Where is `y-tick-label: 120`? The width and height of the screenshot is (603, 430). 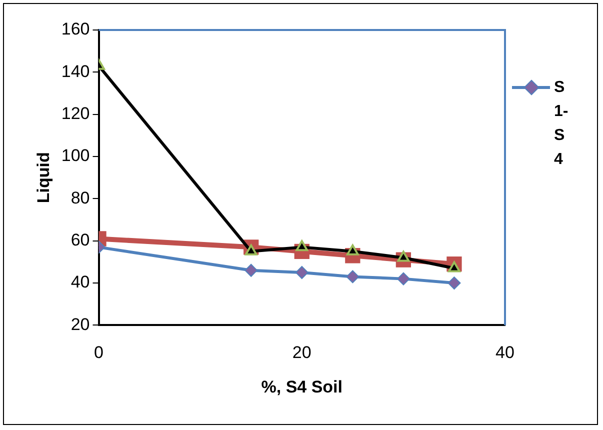
y-tick-label: 120 is located at coordinates (75, 114).